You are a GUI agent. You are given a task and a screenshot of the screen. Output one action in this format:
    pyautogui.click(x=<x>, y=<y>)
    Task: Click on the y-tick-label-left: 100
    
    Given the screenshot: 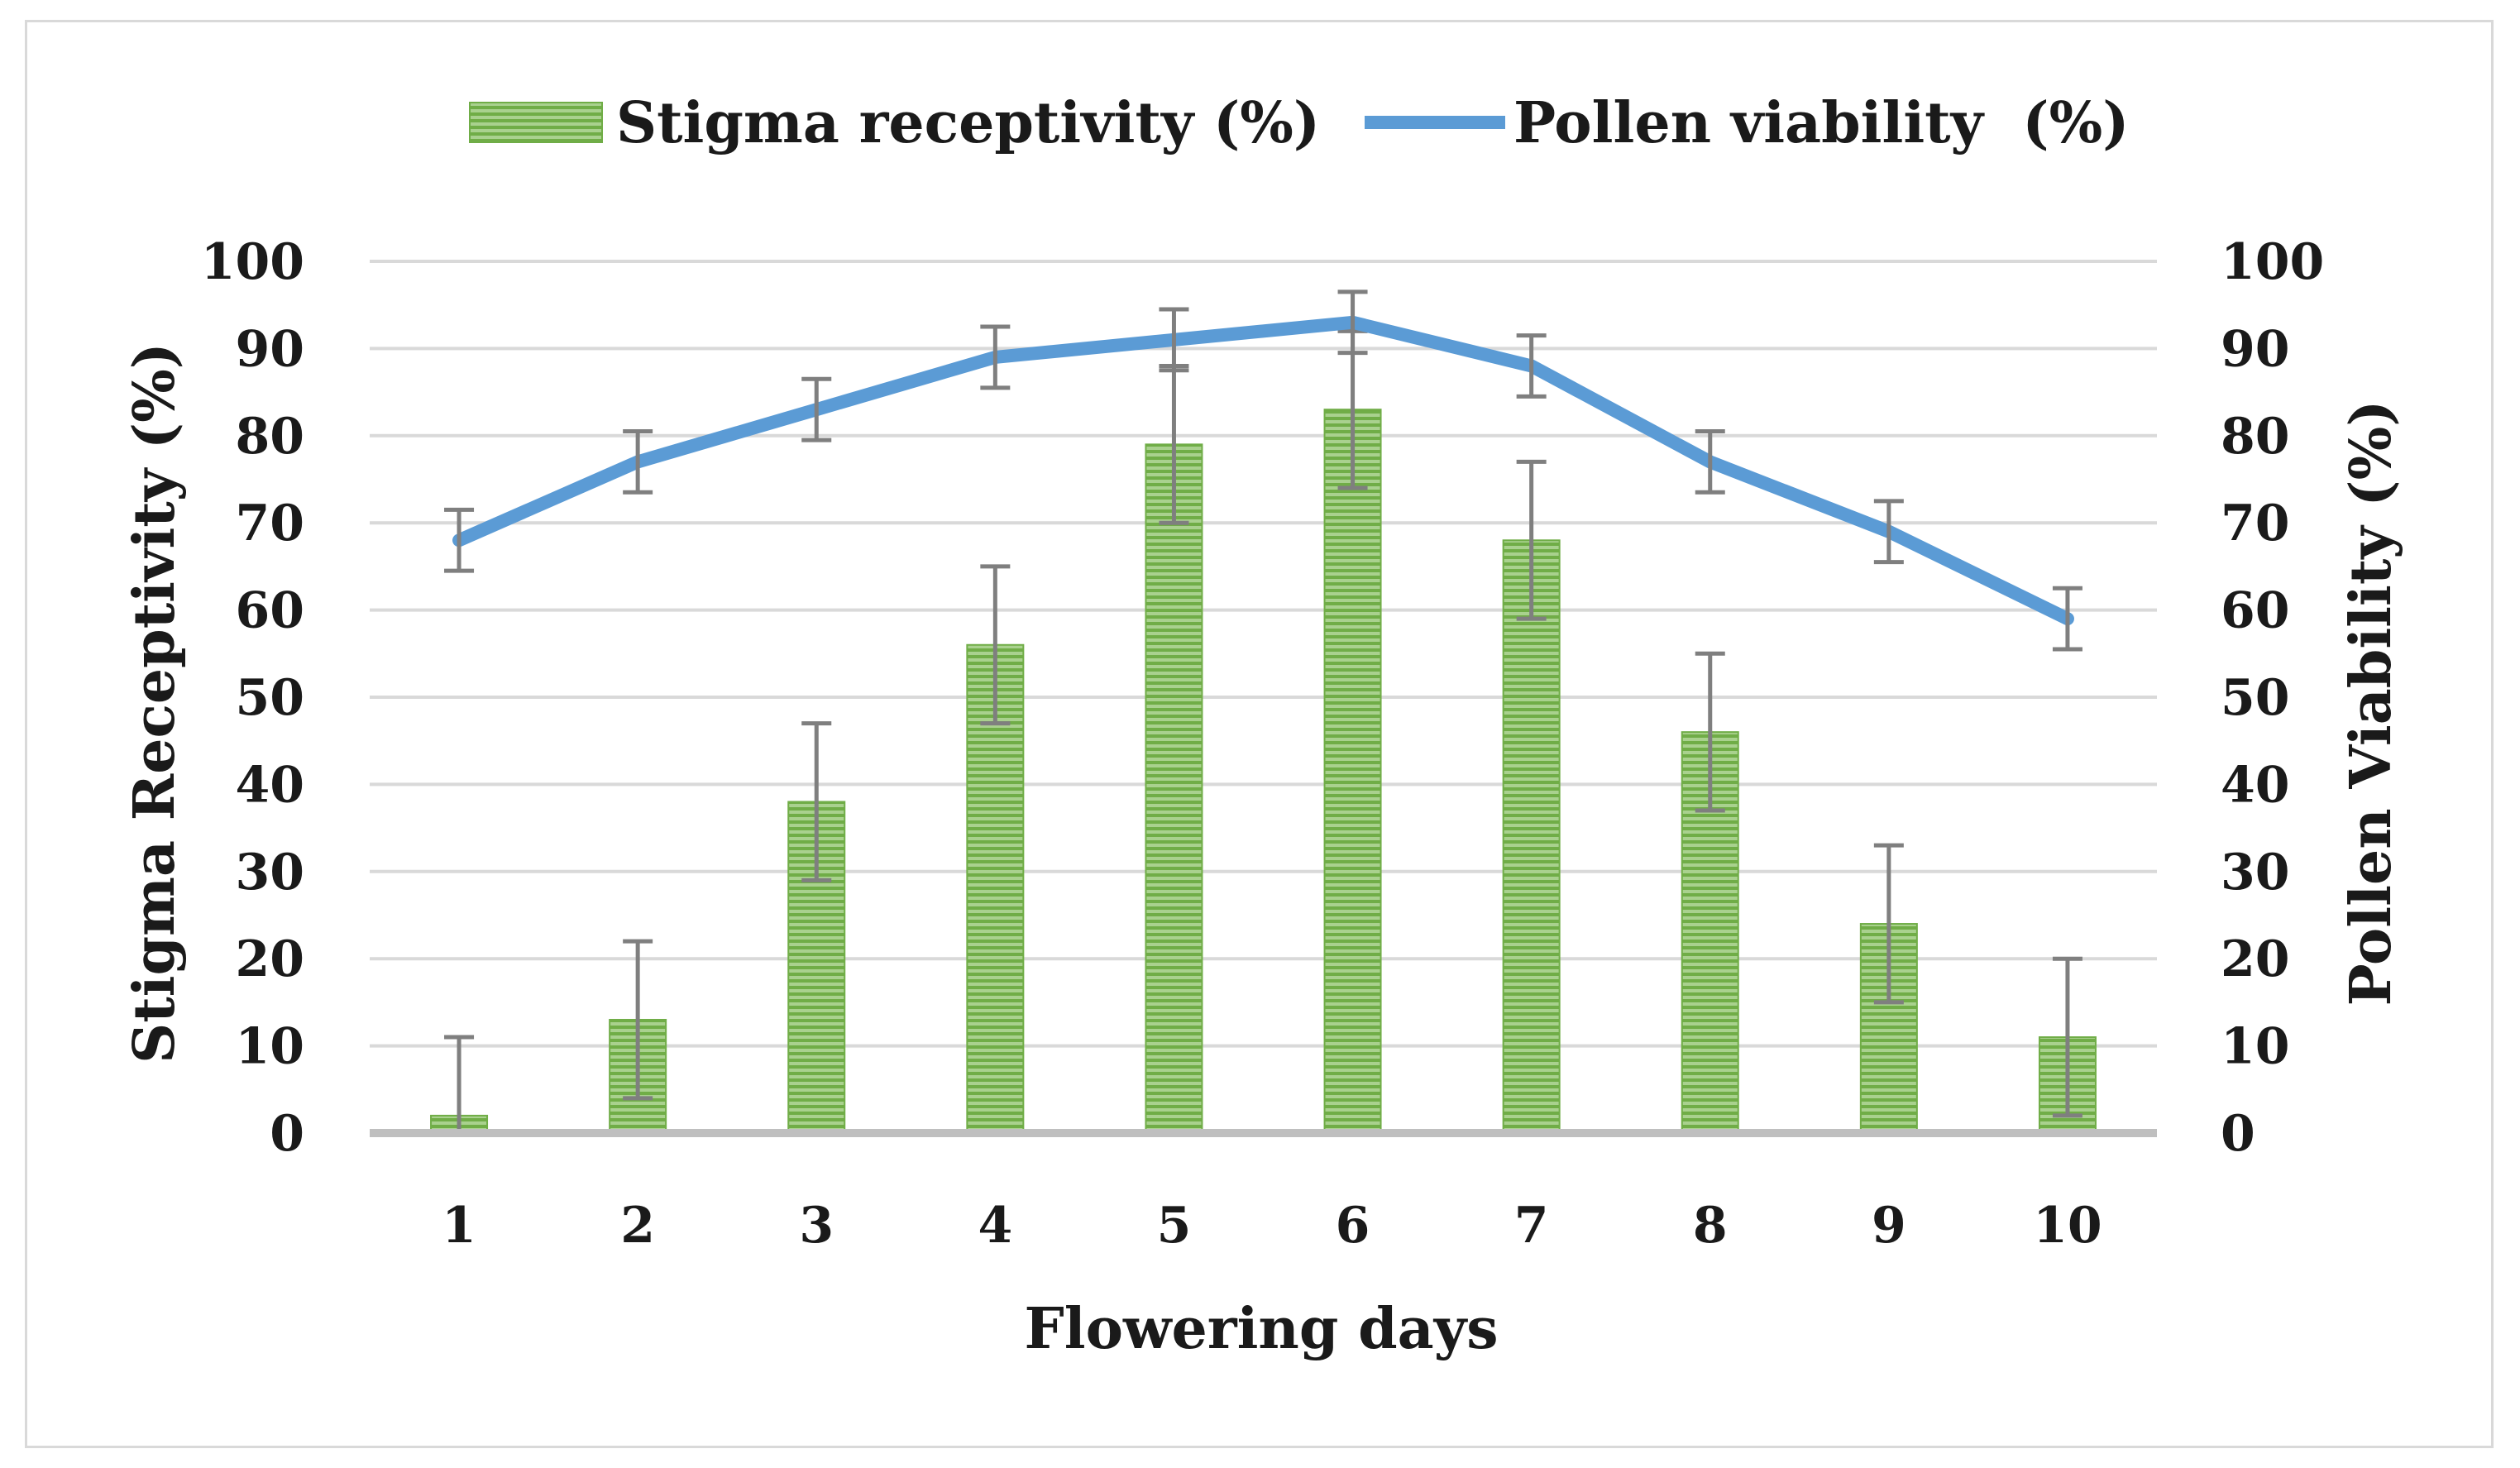 What is the action you would take?
    pyautogui.click(x=252, y=262)
    